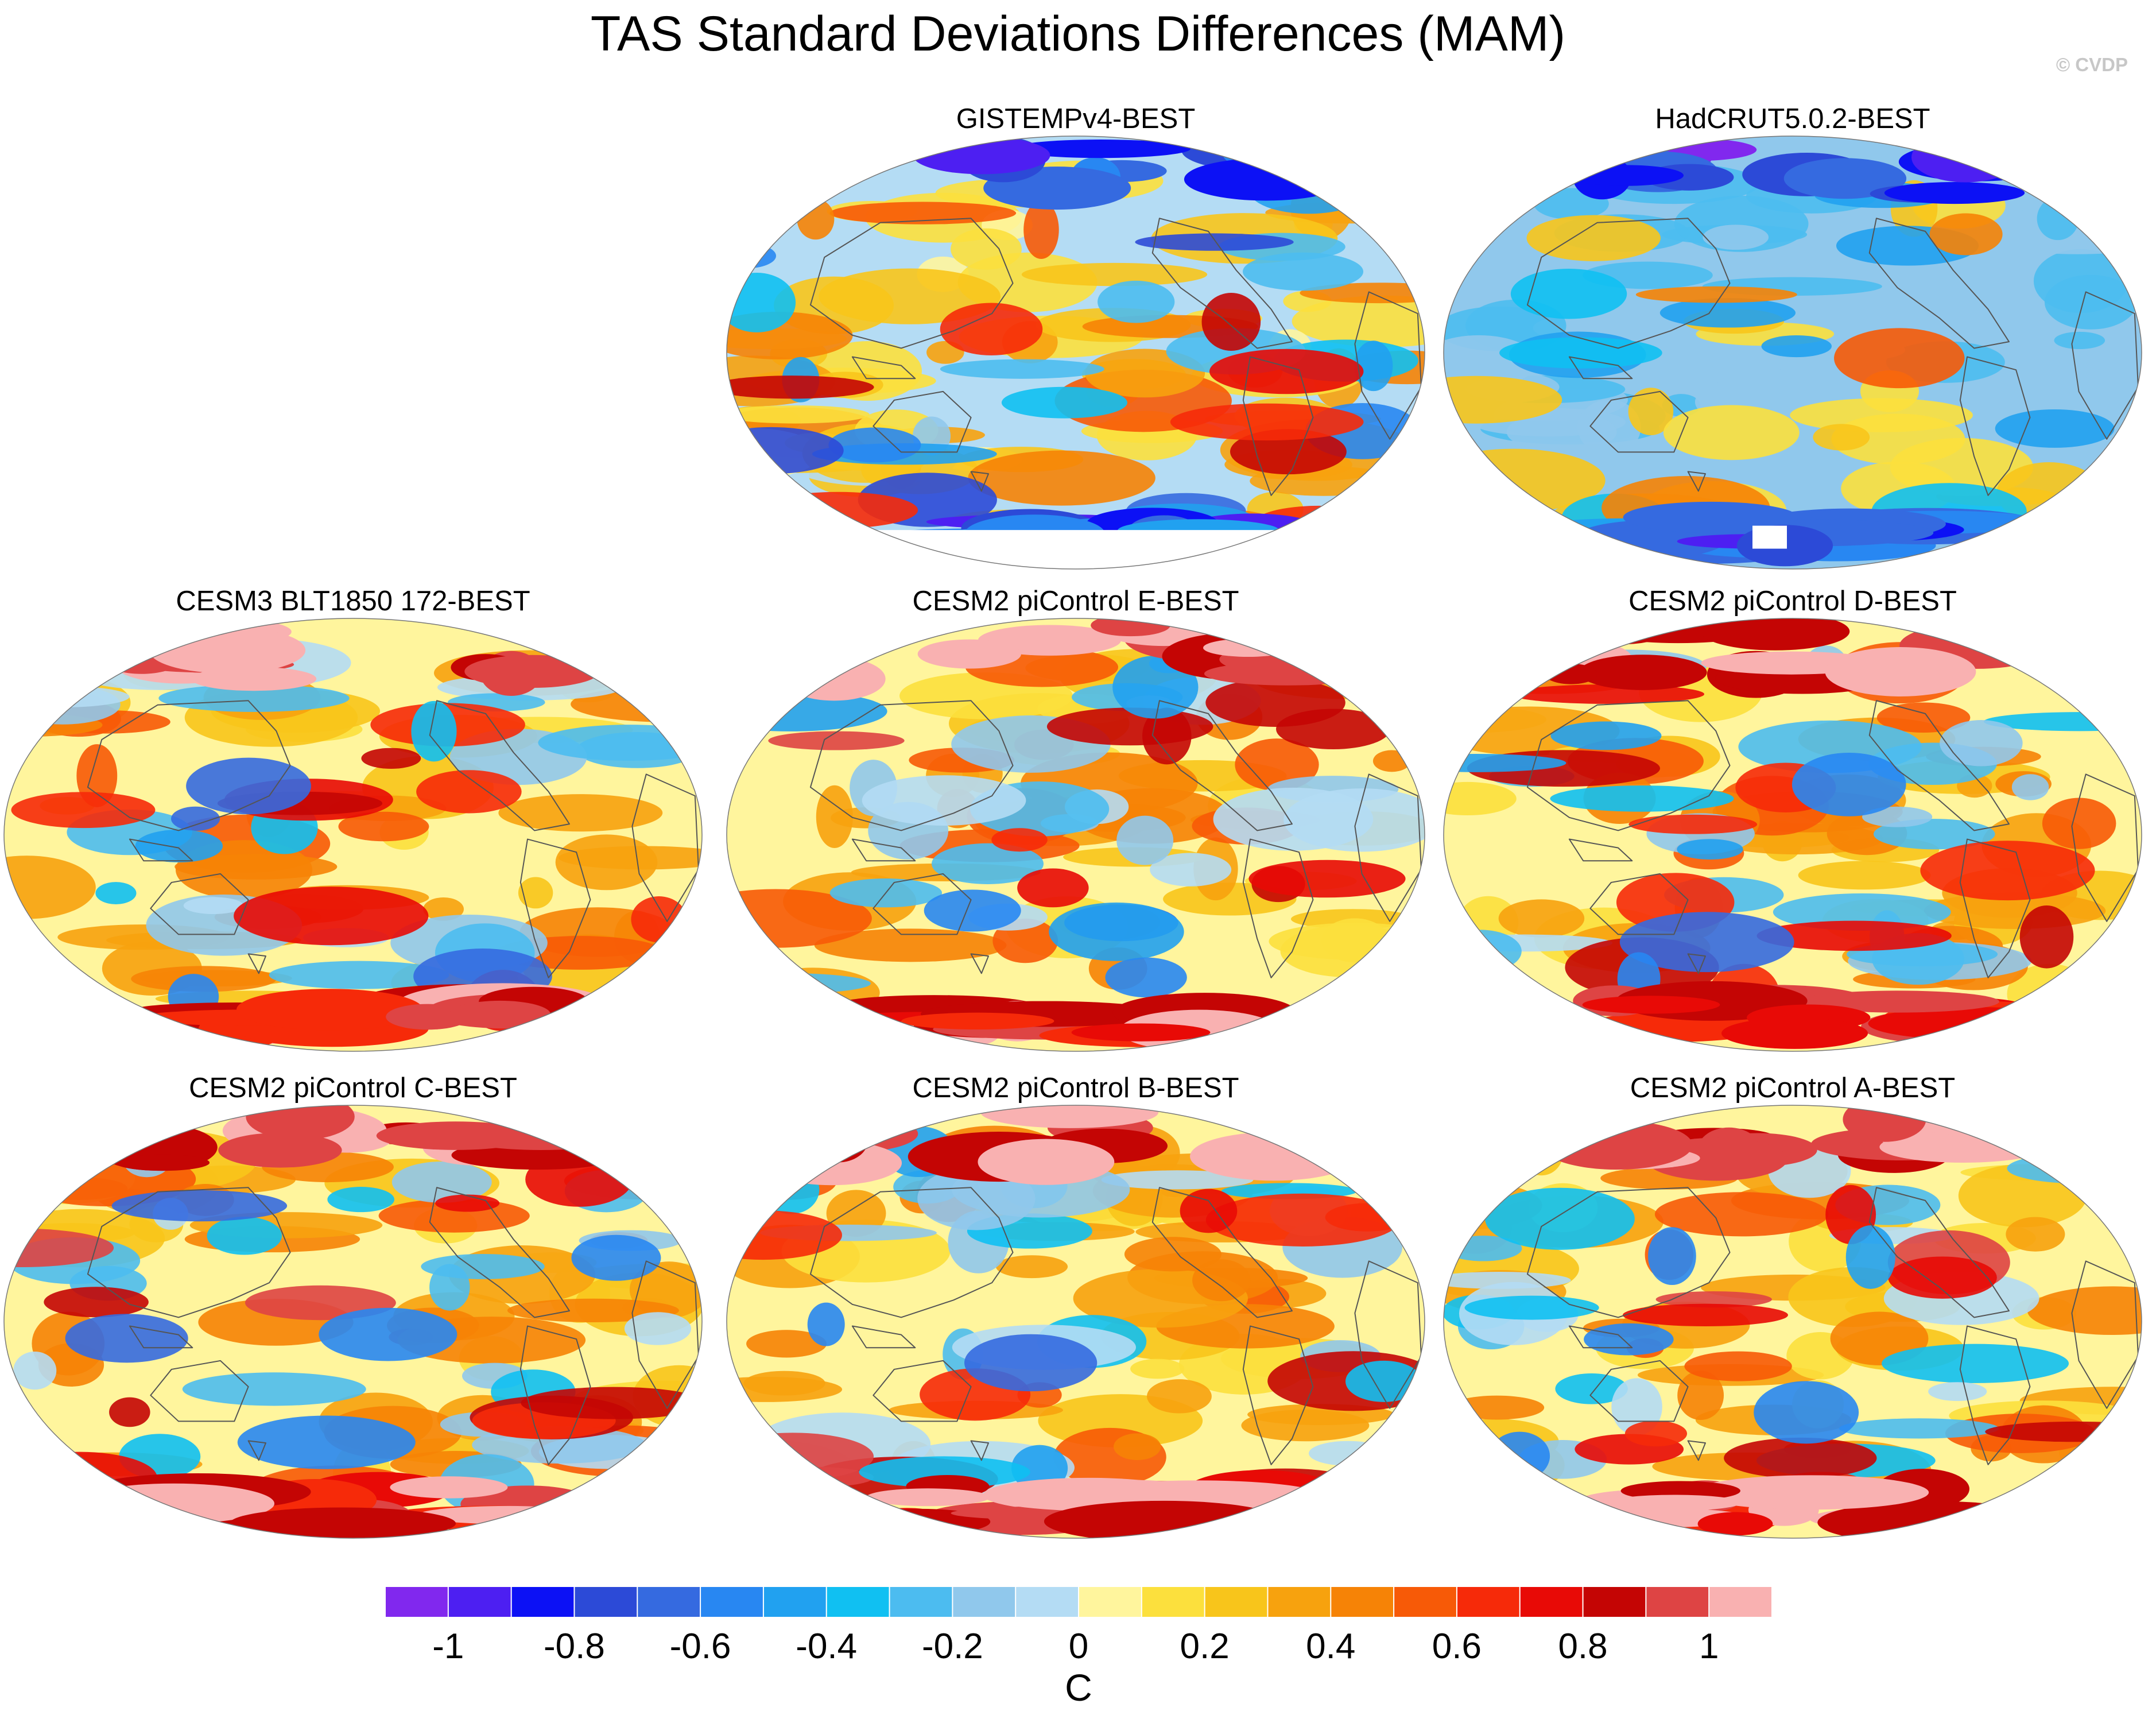  What do you see at coordinates (1792, 1089) in the screenshot?
I see `panel-title: CESM2 piControl A-BEST` at bounding box center [1792, 1089].